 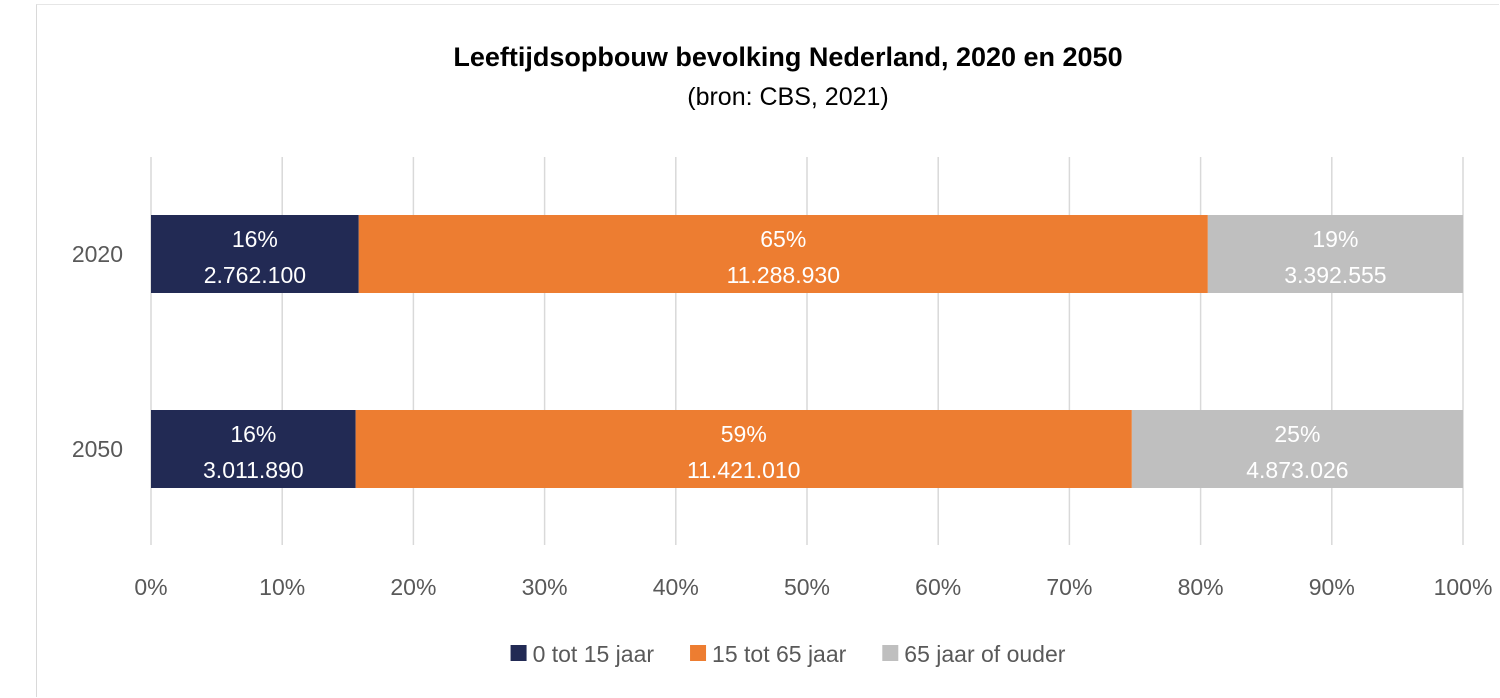 I want to click on x-tick-label: 20%, so click(x=413, y=587).